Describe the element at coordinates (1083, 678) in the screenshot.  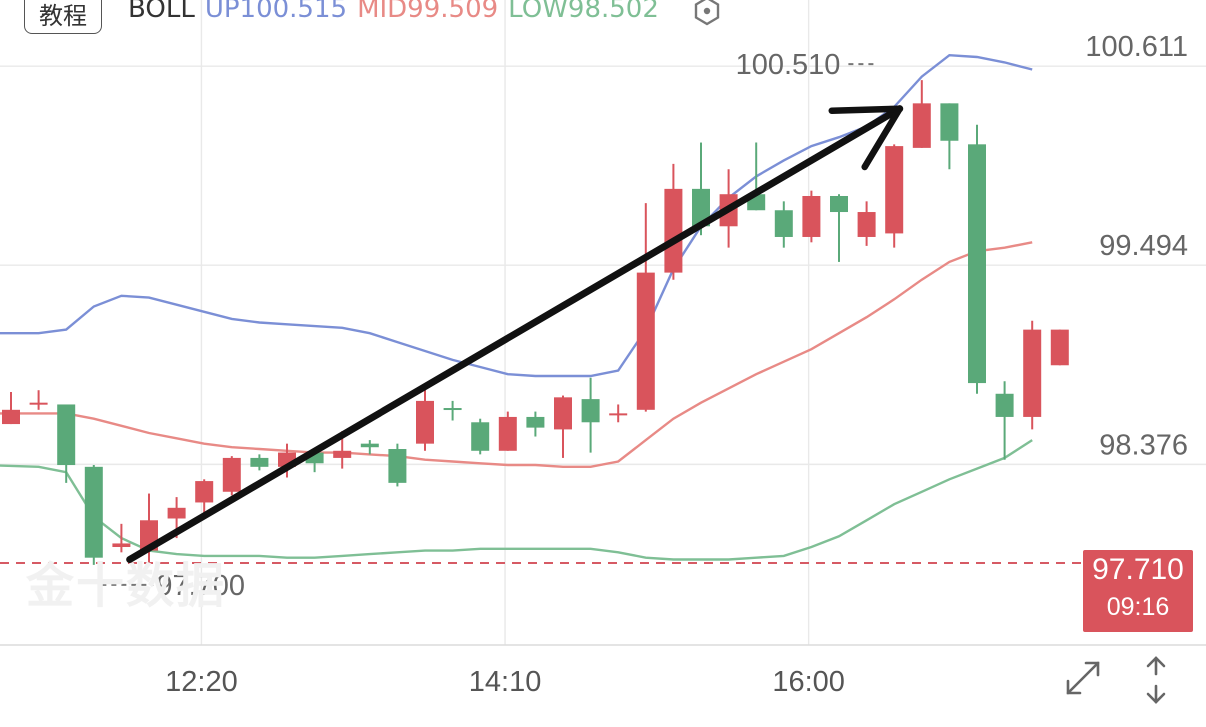
I see `expand-diagonal-icon` at that location.